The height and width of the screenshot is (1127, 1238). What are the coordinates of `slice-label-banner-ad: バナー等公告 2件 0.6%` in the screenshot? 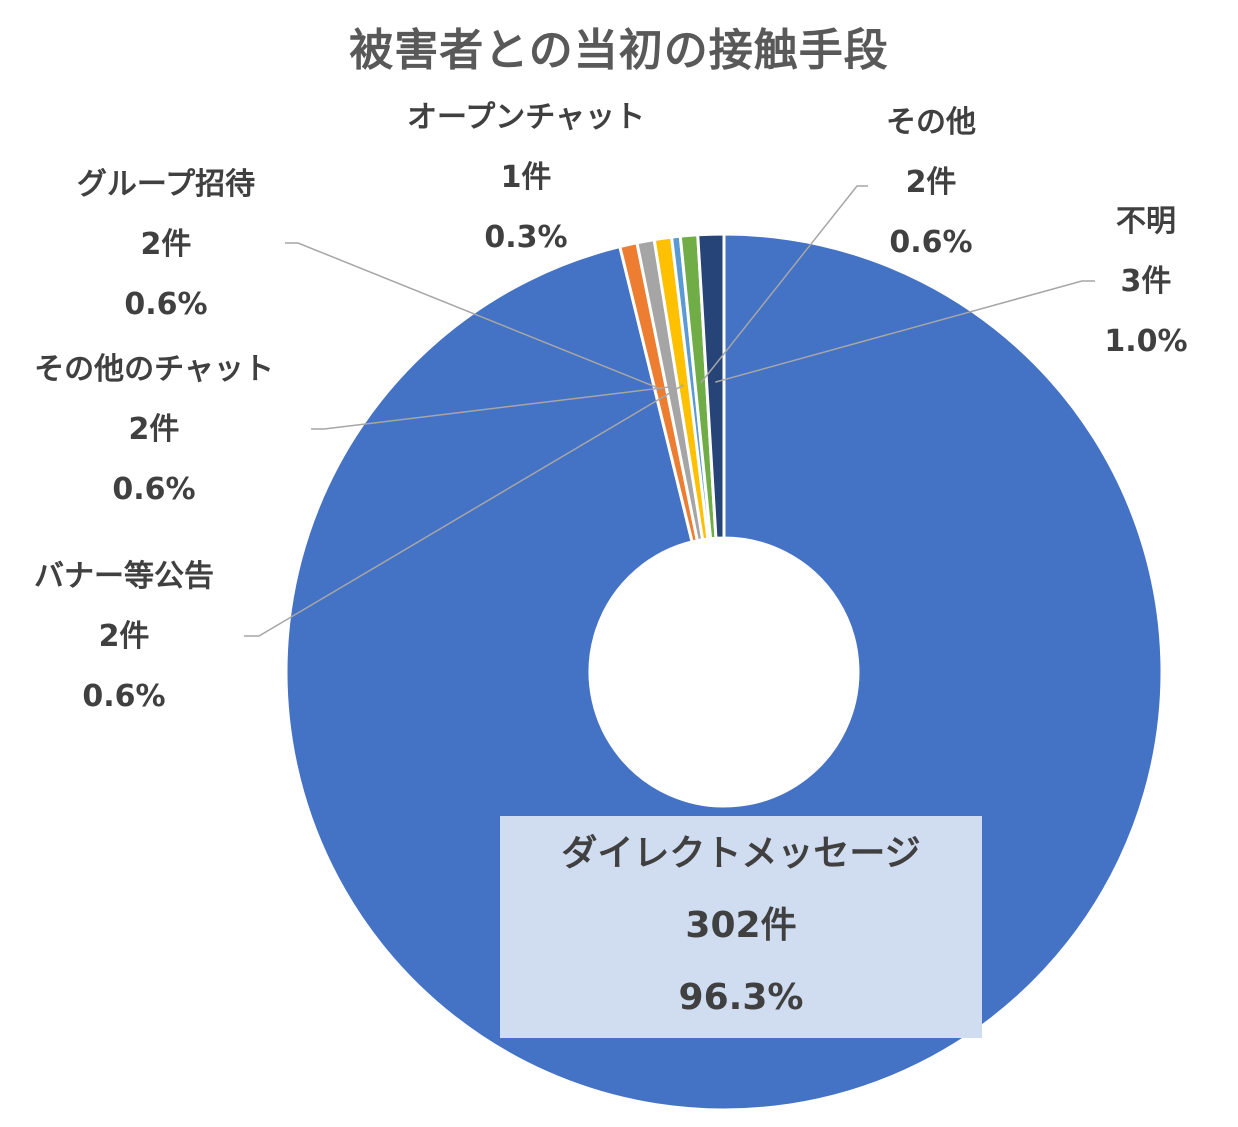 It's located at (124, 637).